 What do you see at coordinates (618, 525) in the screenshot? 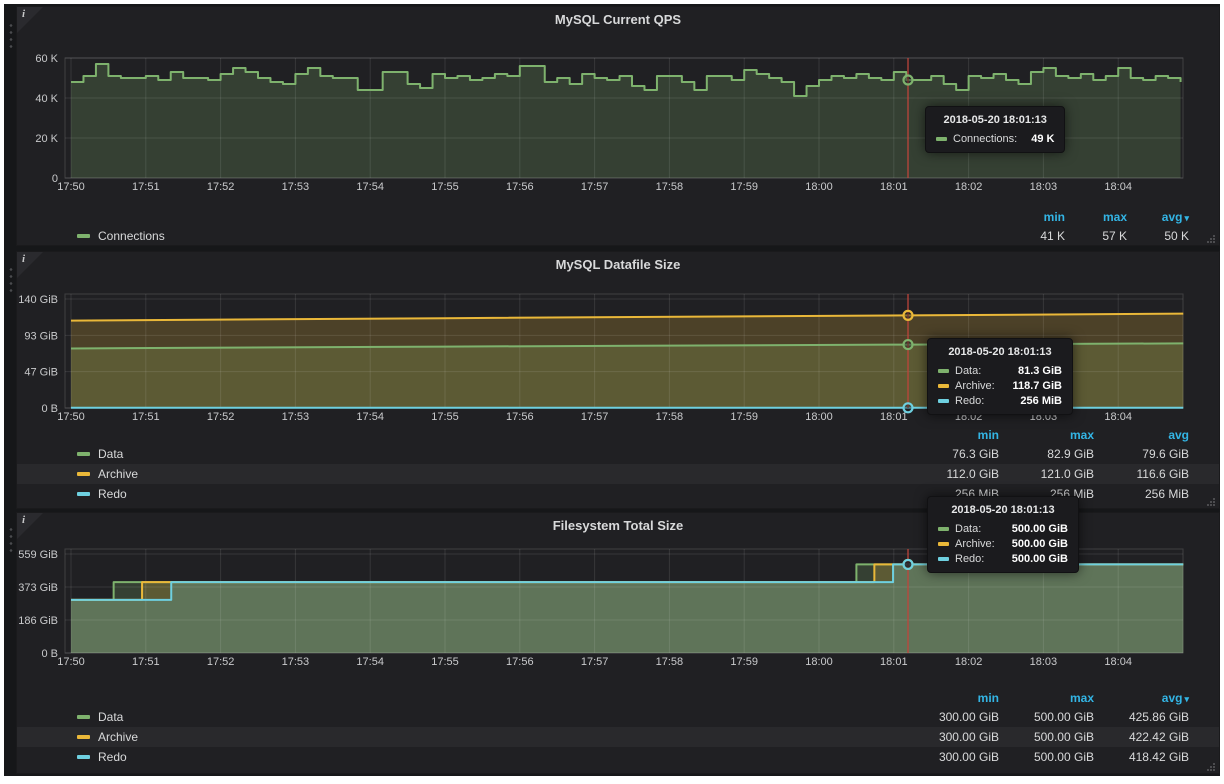
I see `panel-title-text: Filesystem Total Size` at bounding box center [618, 525].